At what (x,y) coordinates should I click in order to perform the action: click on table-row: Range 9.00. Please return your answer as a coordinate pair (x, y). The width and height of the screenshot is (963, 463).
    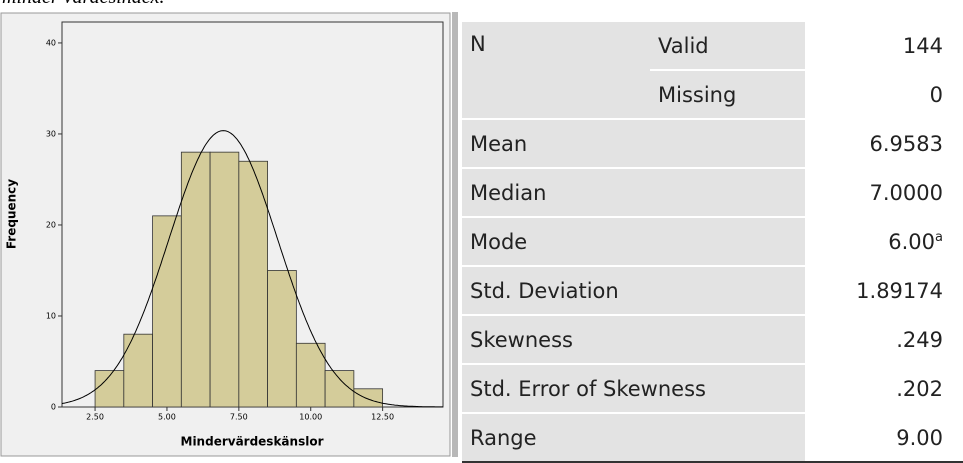
    Looking at the image, I should click on (712, 438).